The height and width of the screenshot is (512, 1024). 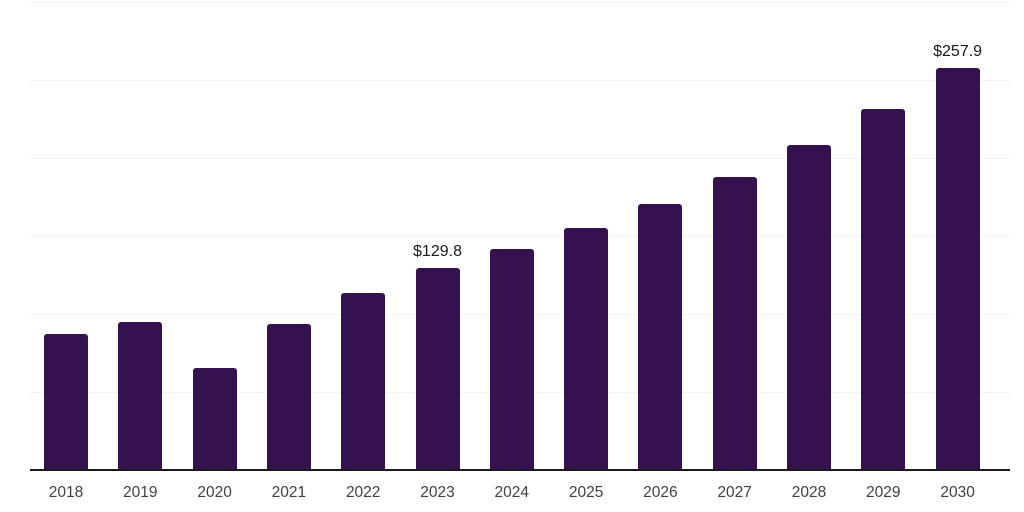 I want to click on x-tick-label-2020: 2020, so click(x=214, y=492).